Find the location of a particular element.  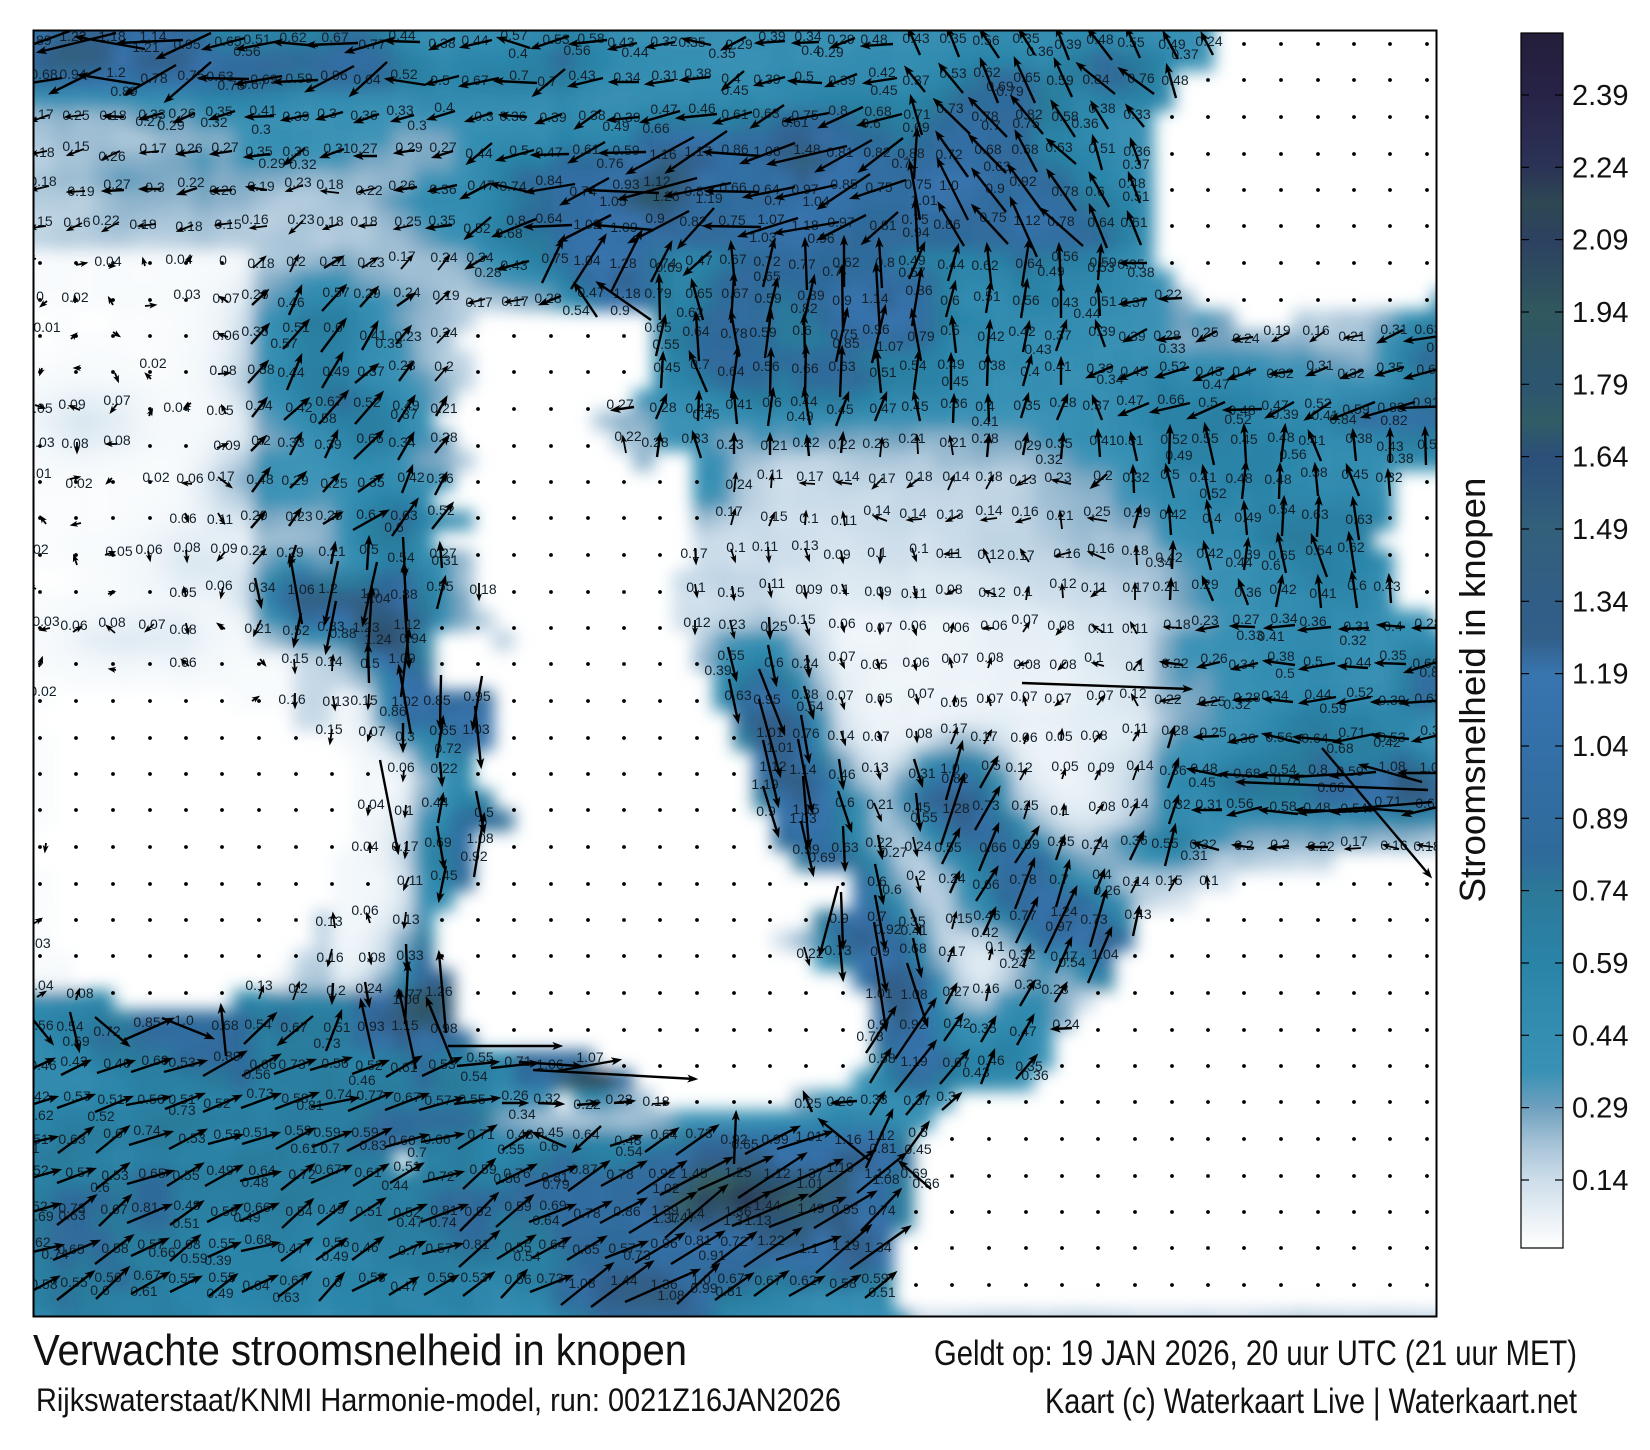

svg-text: 0.95 is located at coordinates (766, 699).